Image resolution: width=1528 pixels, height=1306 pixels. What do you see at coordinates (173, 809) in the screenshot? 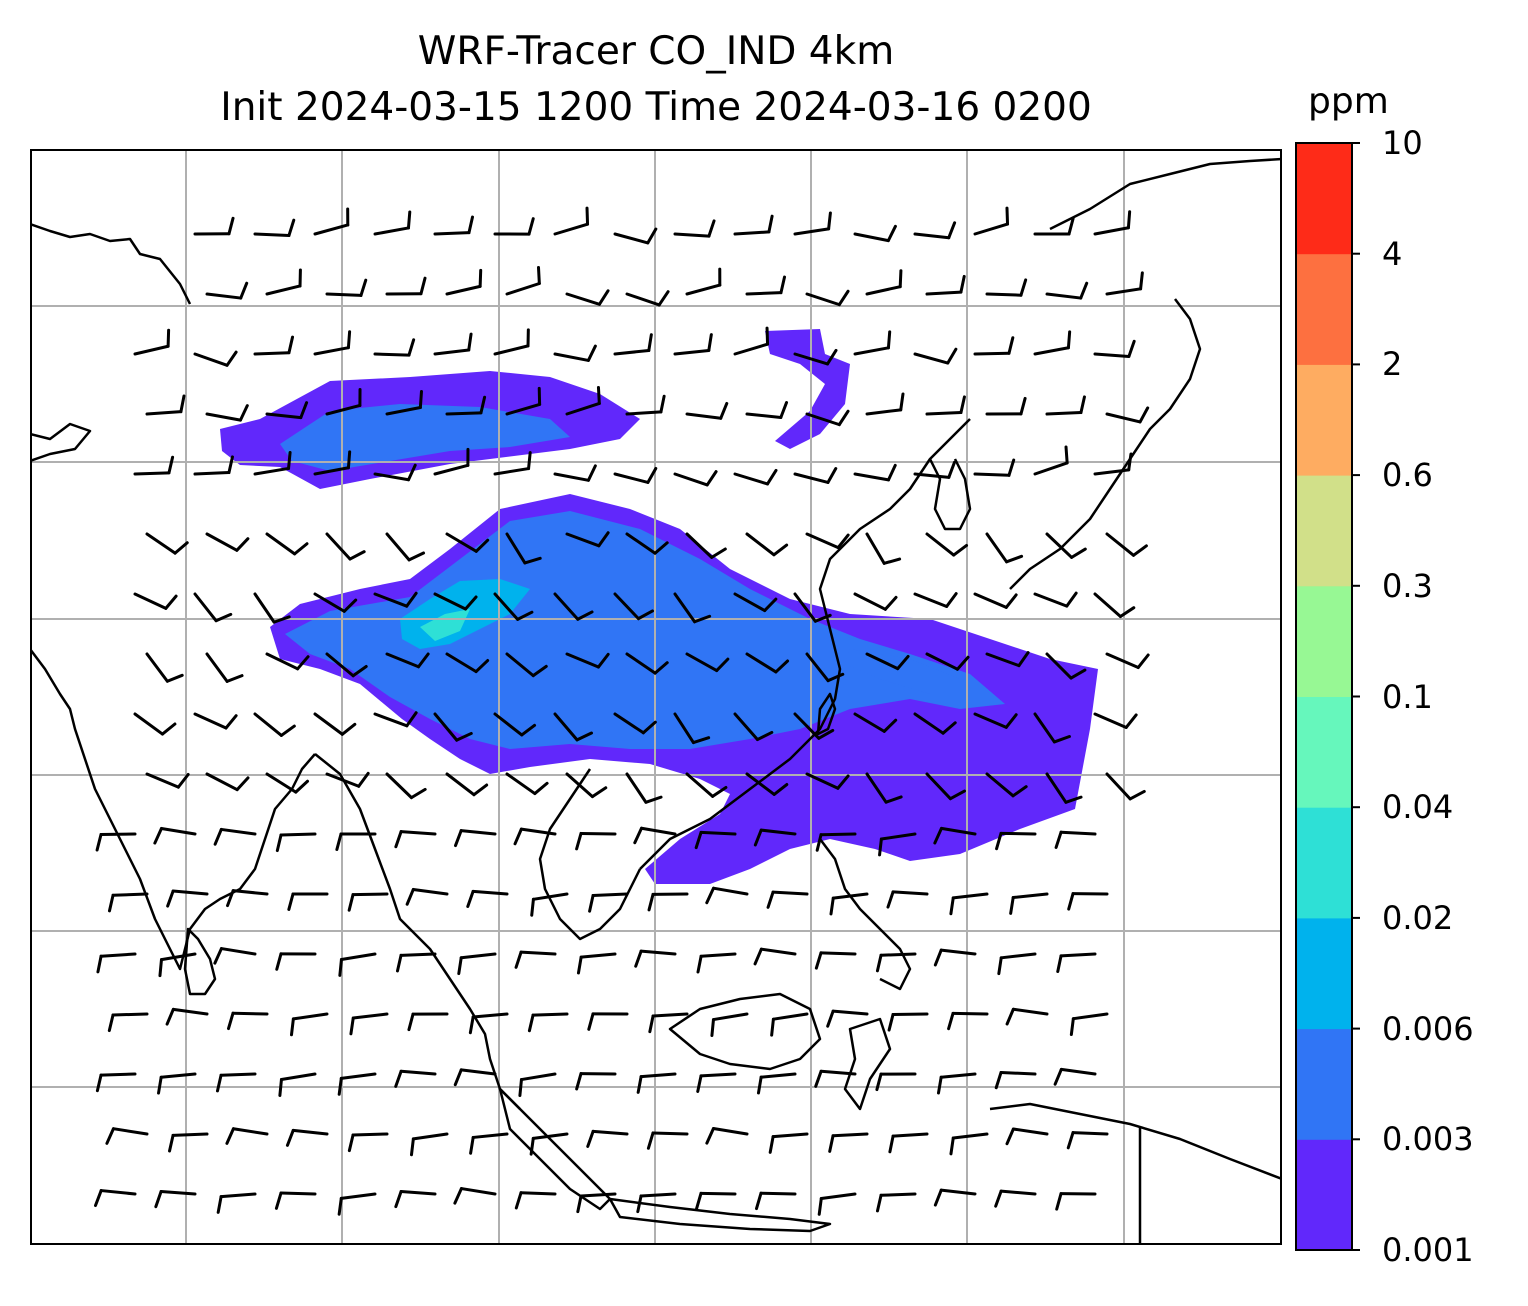
I see `coastline-india` at bounding box center [173, 809].